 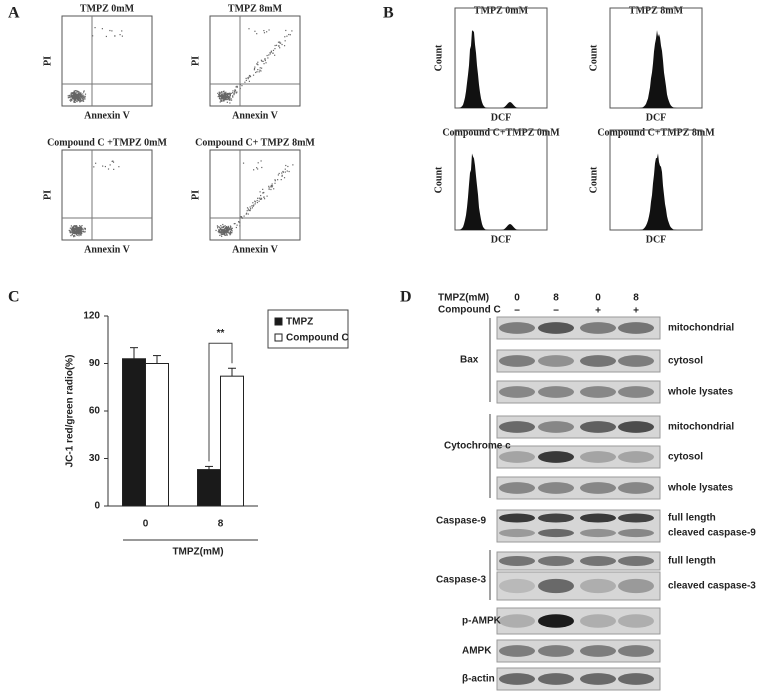 I want to click on plot-title: TMPZ 0mM, so click(x=501, y=10).